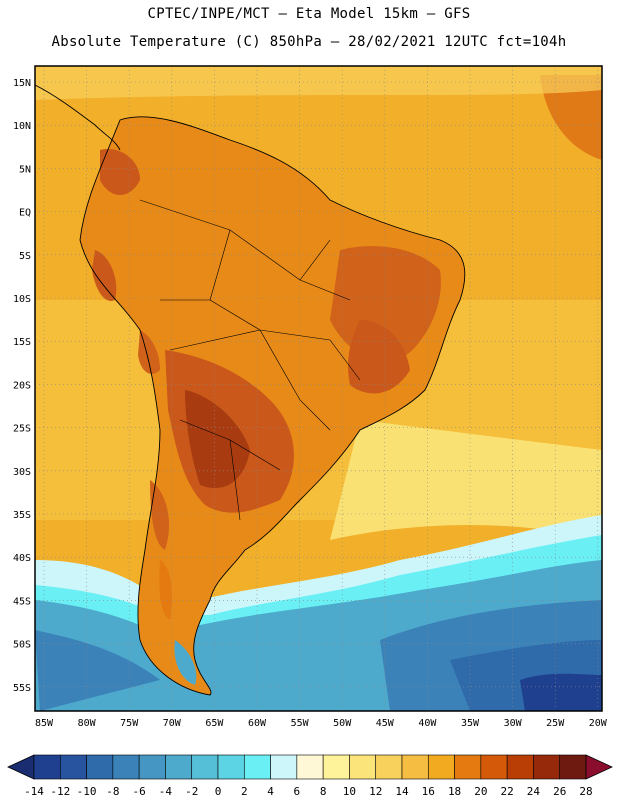 This screenshot has width=618, height=804. I want to click on colorbar-label: -8, so click(112, 791).